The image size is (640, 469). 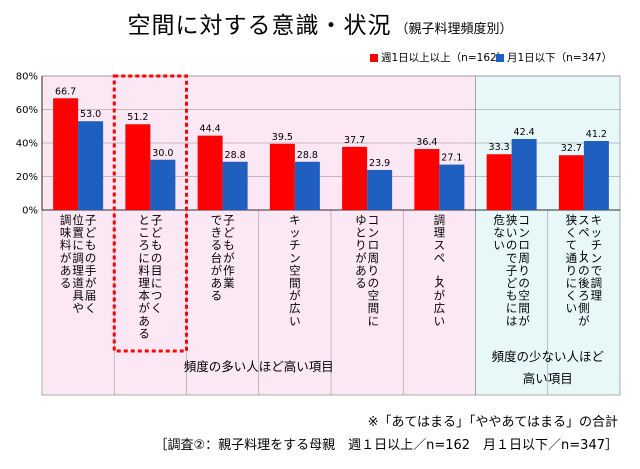 I want to click on category-label-1-line-1: 子どもの手が届く, so click(x=91, y=264).